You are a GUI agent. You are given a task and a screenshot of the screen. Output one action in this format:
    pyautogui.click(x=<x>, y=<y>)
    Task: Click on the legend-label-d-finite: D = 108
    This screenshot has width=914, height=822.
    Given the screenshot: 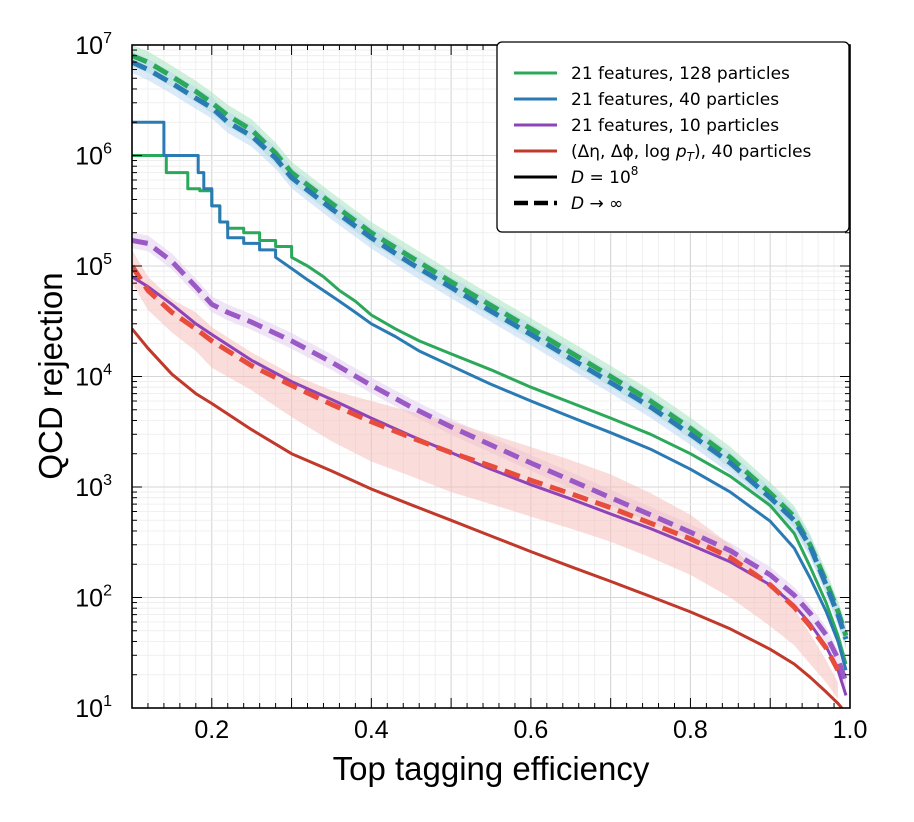 What is the action you would take?
    pyautogui.click(x=604, y=176)
    